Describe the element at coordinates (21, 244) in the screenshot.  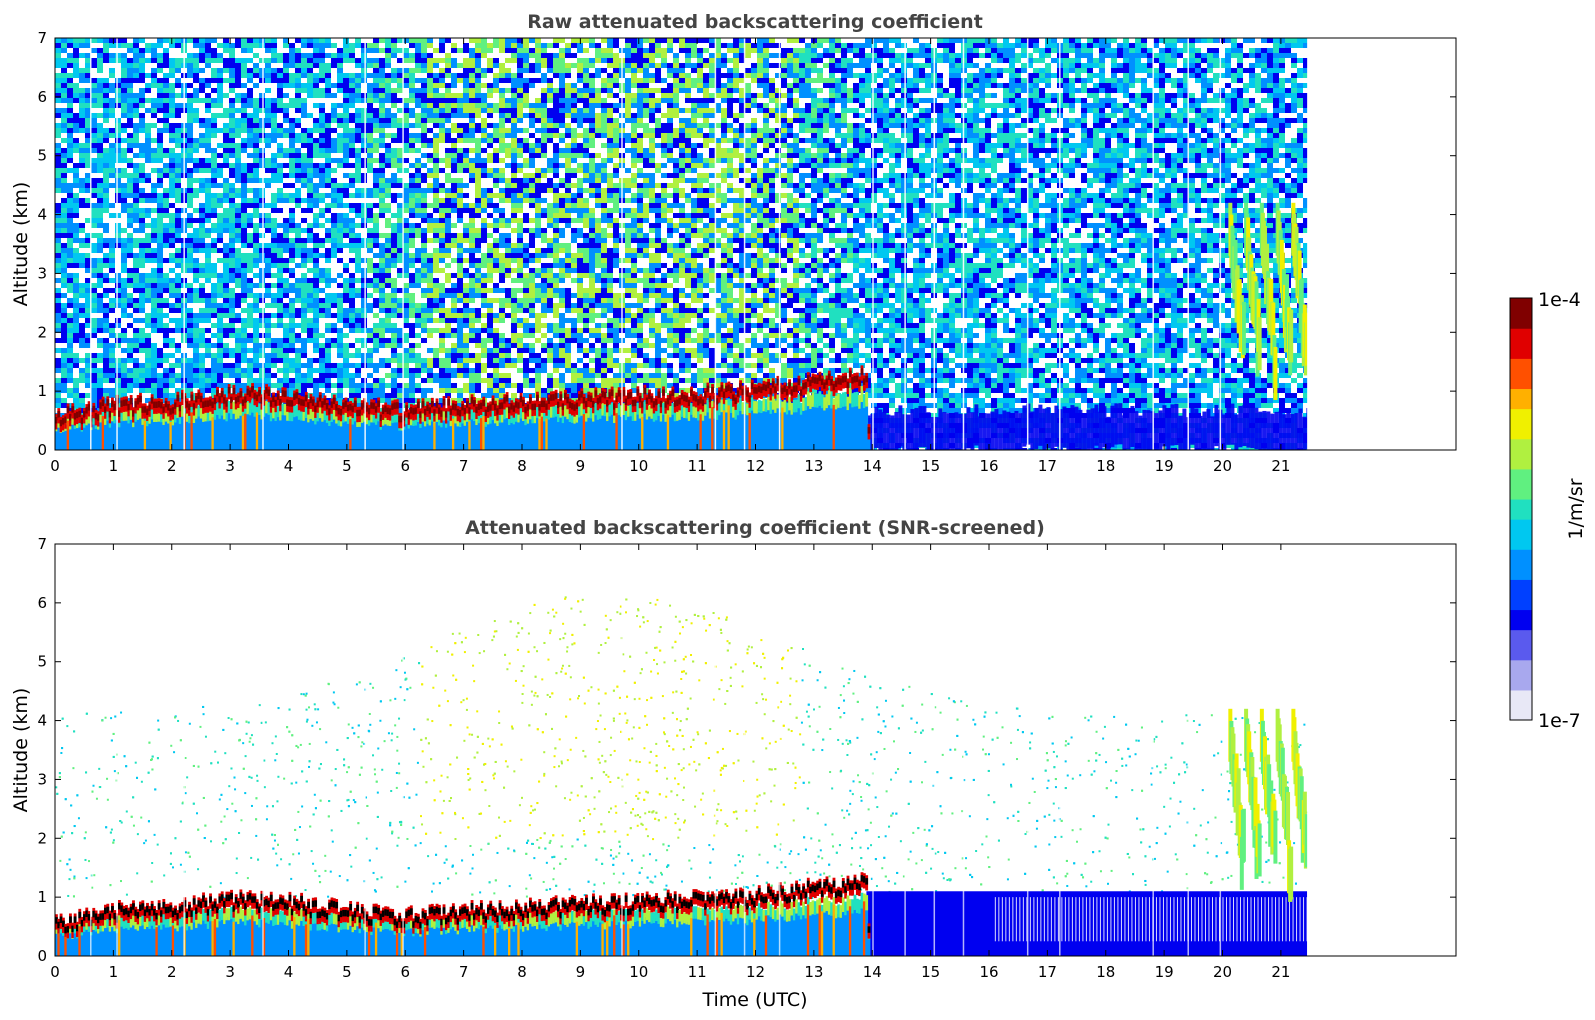
I see `top-y-axis-label: Altitude (km)` at that location.